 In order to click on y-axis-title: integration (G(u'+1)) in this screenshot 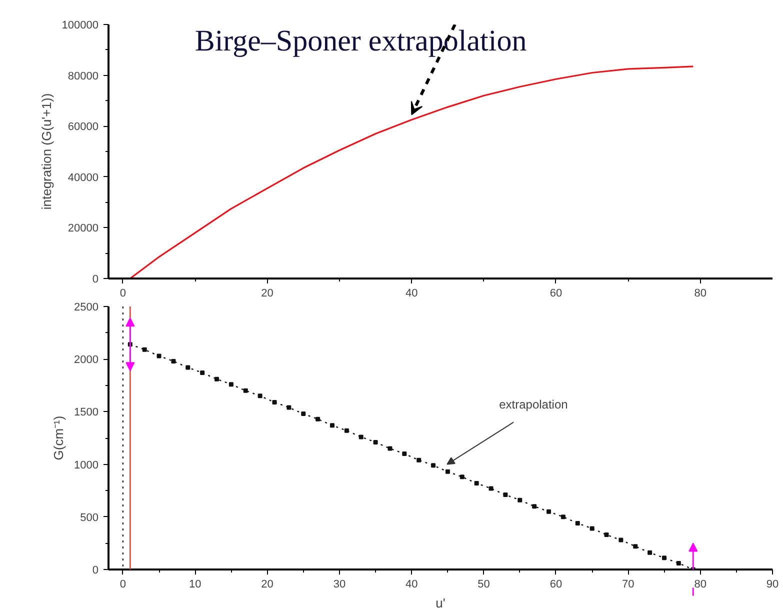, I will do `click(46, 151)`.